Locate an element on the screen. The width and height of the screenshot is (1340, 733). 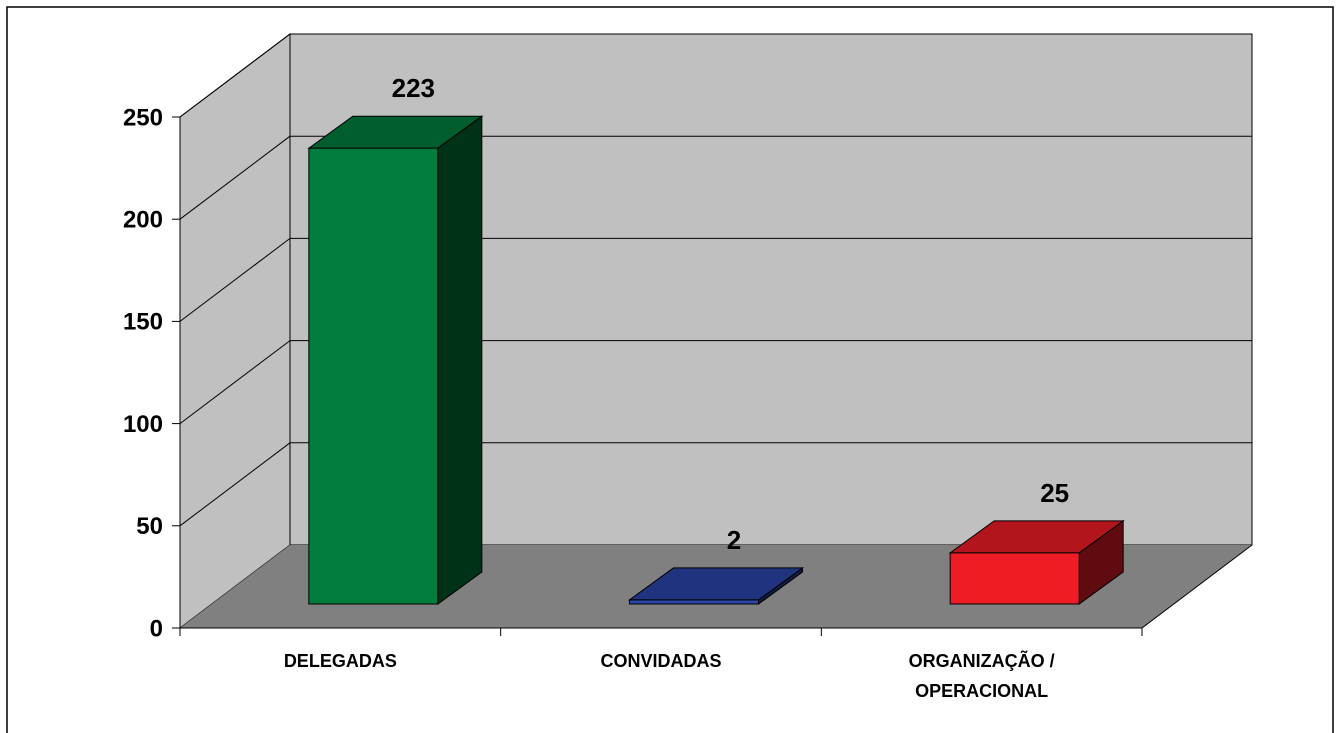
x-tick-label: CONVIDADAS is located at coordinates (661, 661).